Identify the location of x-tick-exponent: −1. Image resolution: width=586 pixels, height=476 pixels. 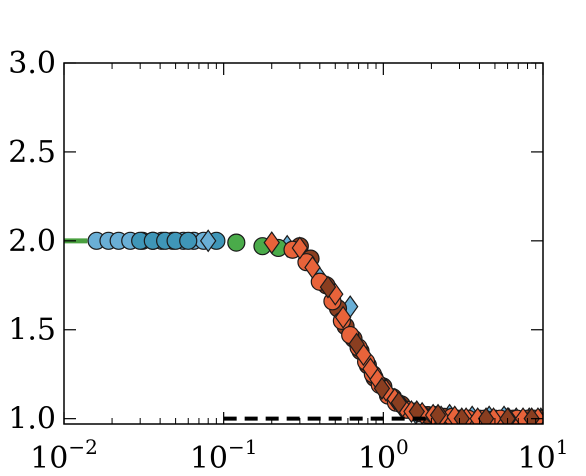
(242, 447).